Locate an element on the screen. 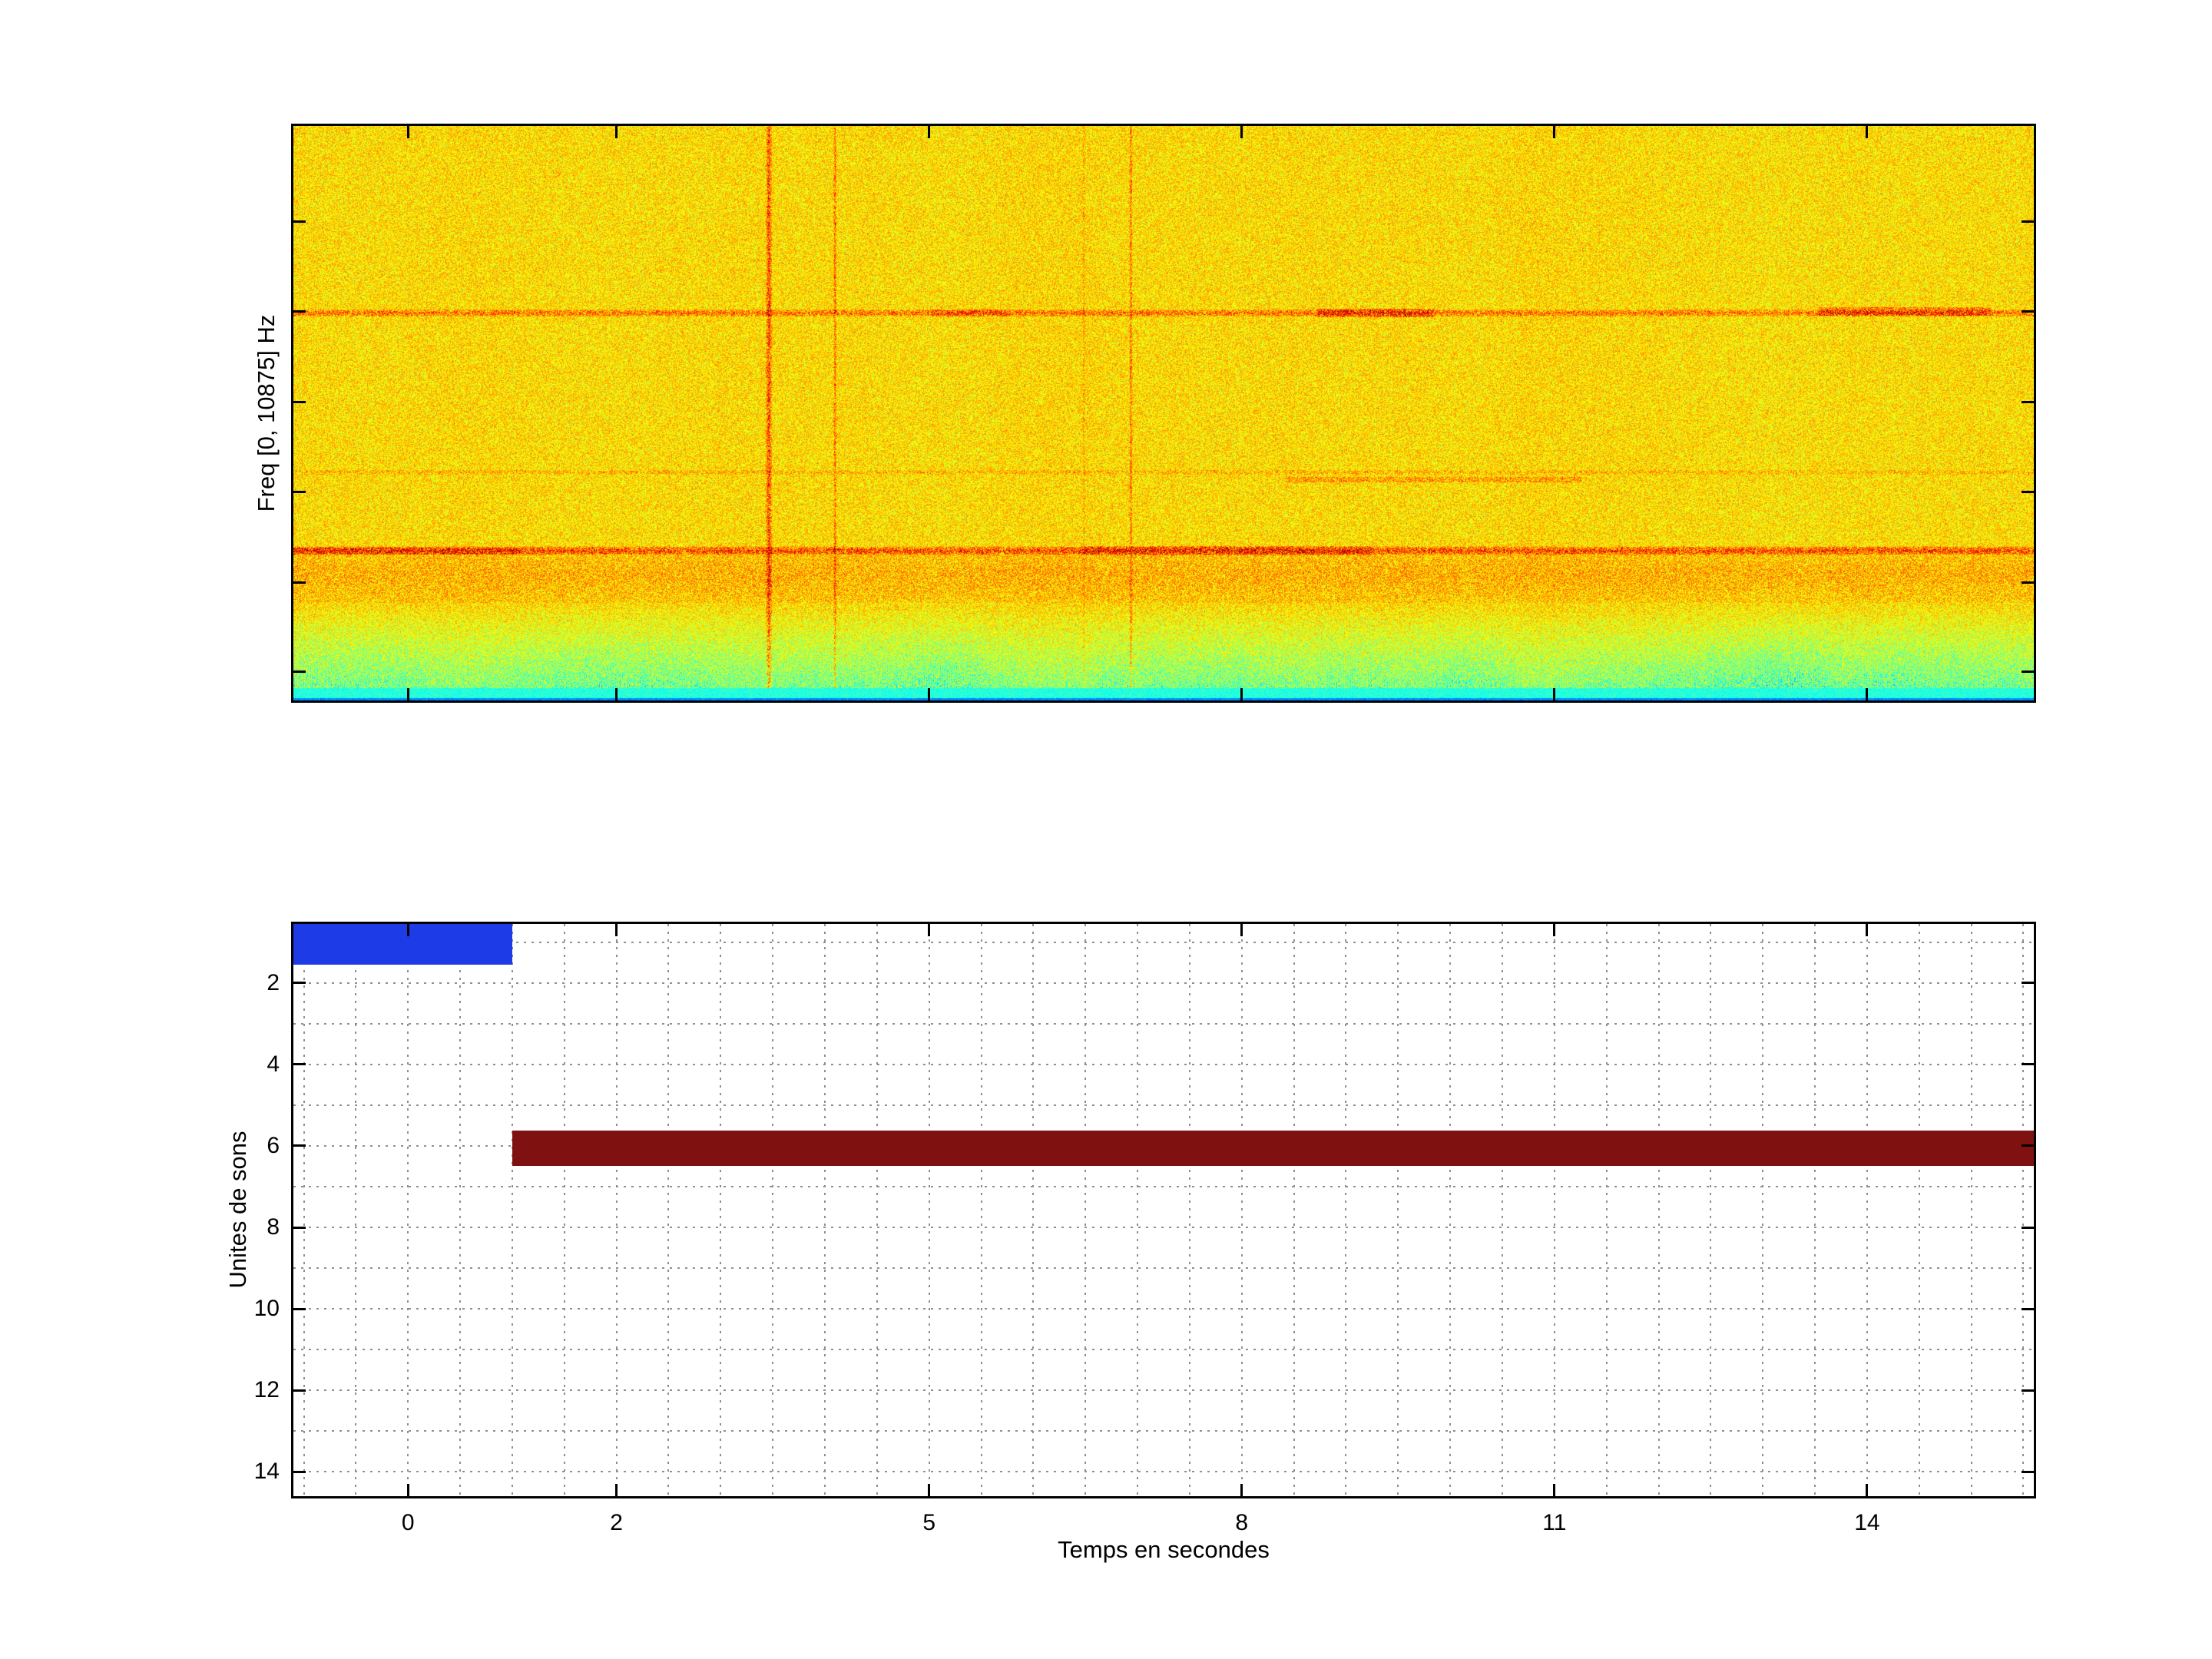 This screenshot has height=1659, width=2212. y-tick-label: 4 is located at coordinates (273, 1064).